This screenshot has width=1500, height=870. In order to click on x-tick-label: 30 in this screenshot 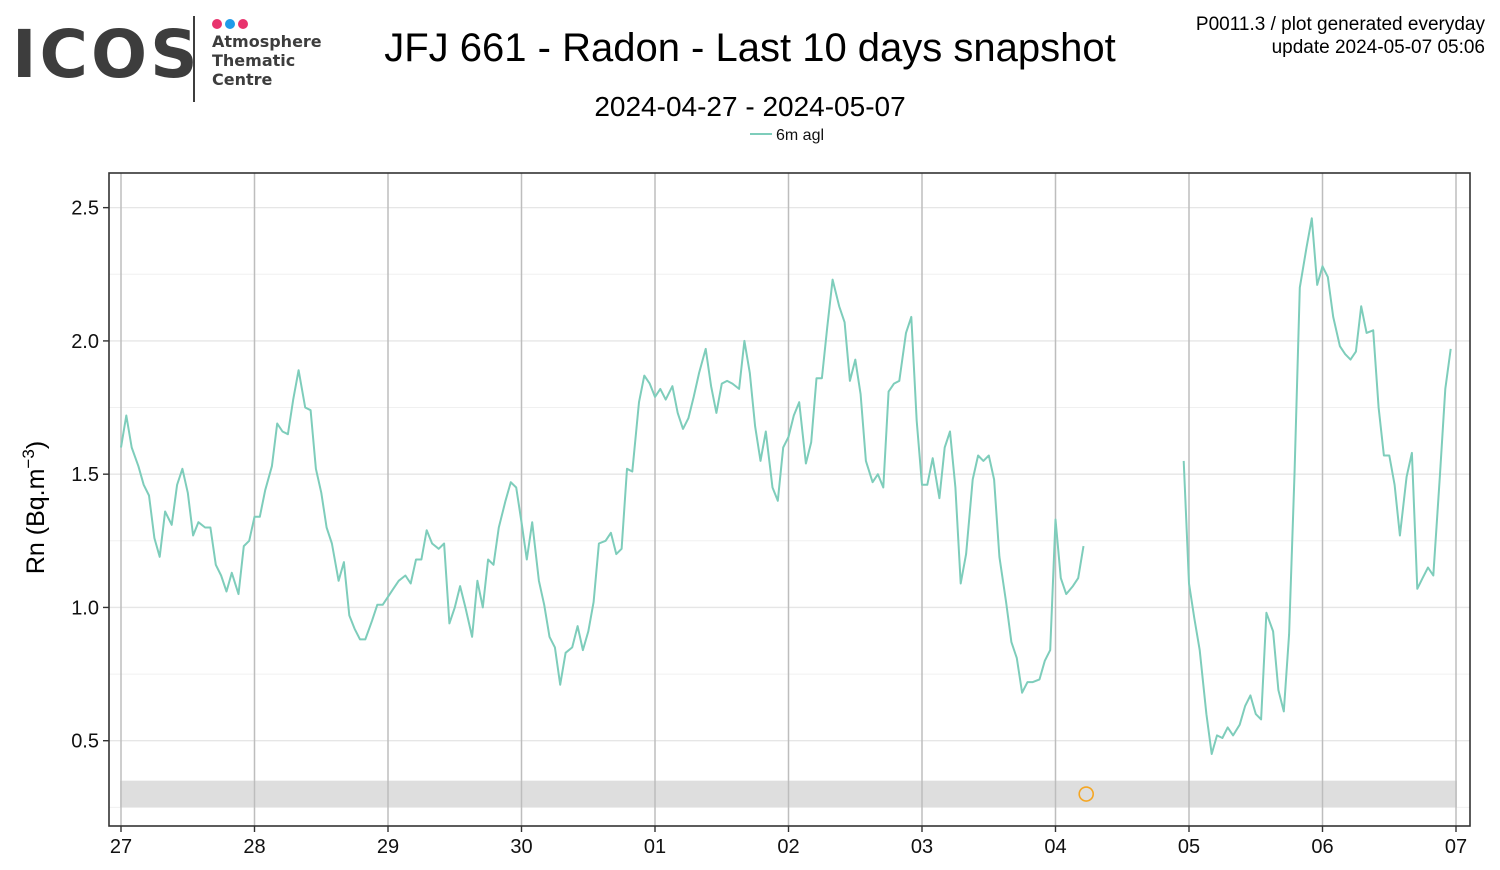, I will do `click(521, 847)`.